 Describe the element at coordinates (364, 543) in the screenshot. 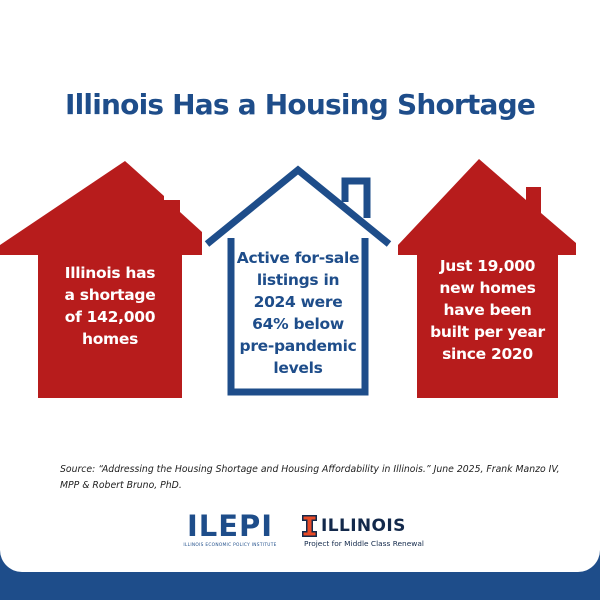

I see `illinois-logo-subtitle: Project for Middle Class Renewal` at that location.